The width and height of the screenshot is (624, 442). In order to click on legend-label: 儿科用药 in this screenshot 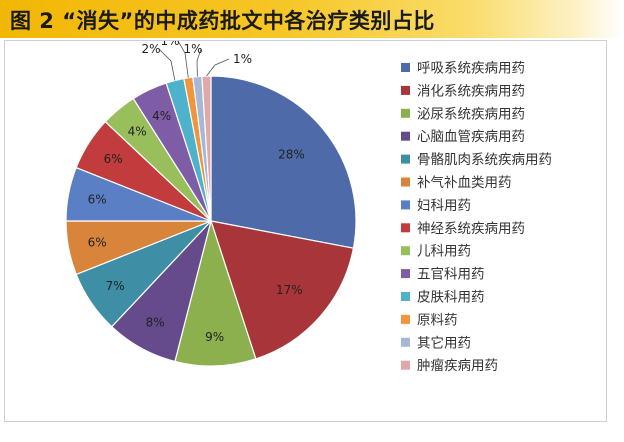, I will do `click(444, 252)`.